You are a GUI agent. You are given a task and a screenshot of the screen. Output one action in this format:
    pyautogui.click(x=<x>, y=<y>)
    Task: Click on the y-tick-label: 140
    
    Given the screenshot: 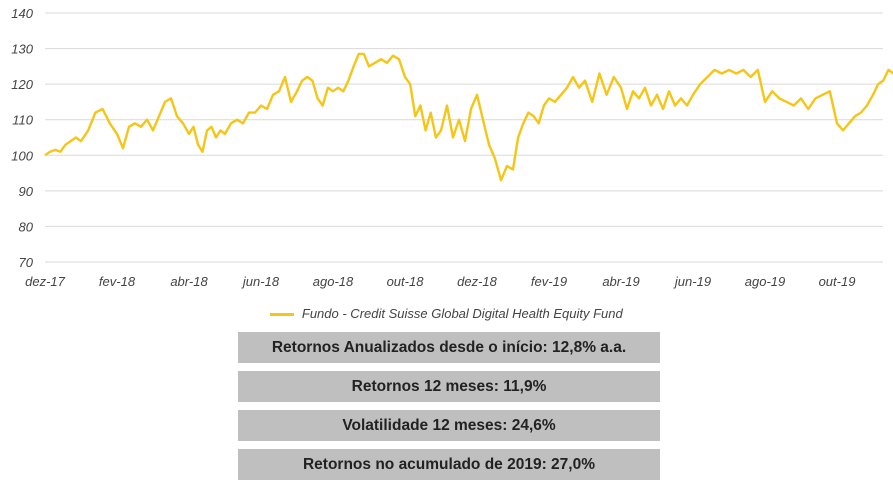 What is the action you would take?
    pyautogui.click(x=22, y=13)
    